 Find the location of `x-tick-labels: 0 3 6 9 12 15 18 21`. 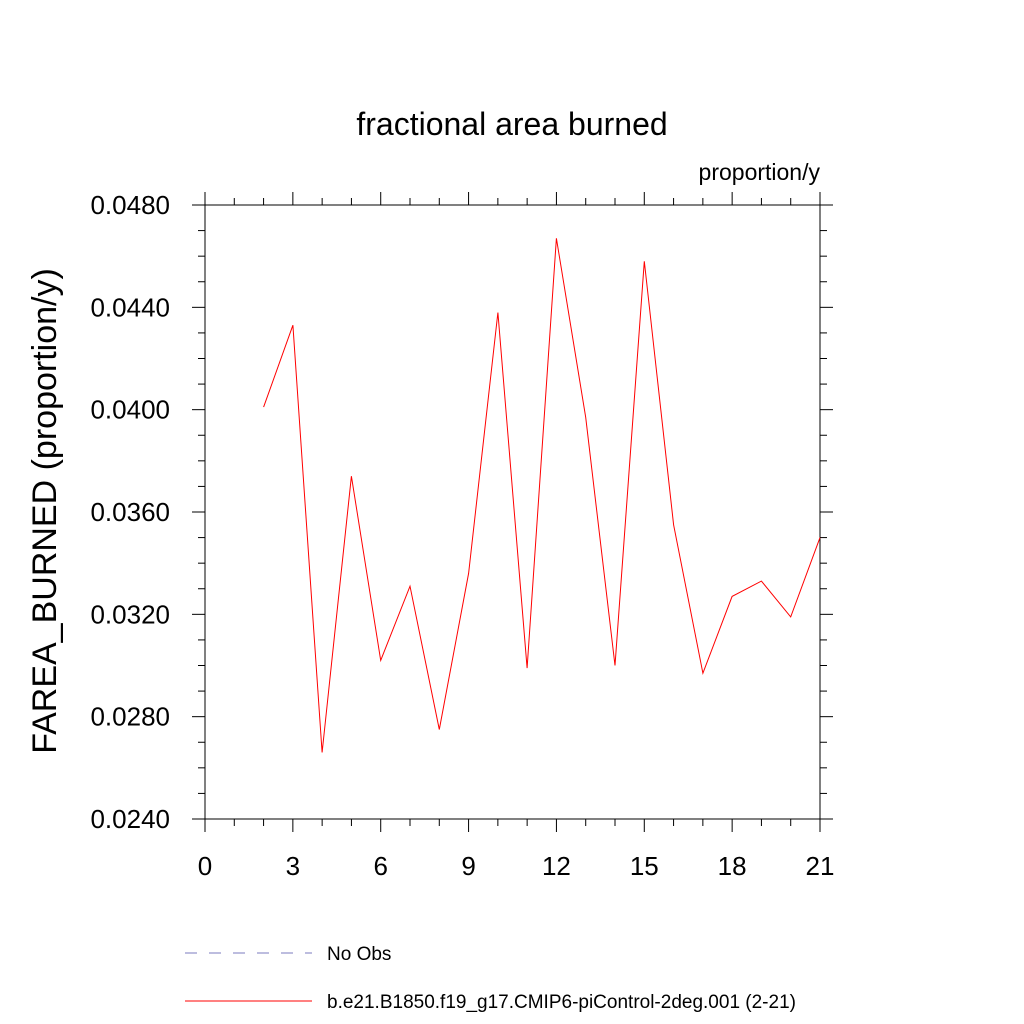

x-tick-labels: 0 3 6 9 12 15 18 21 is located at coordinates (516, 866).